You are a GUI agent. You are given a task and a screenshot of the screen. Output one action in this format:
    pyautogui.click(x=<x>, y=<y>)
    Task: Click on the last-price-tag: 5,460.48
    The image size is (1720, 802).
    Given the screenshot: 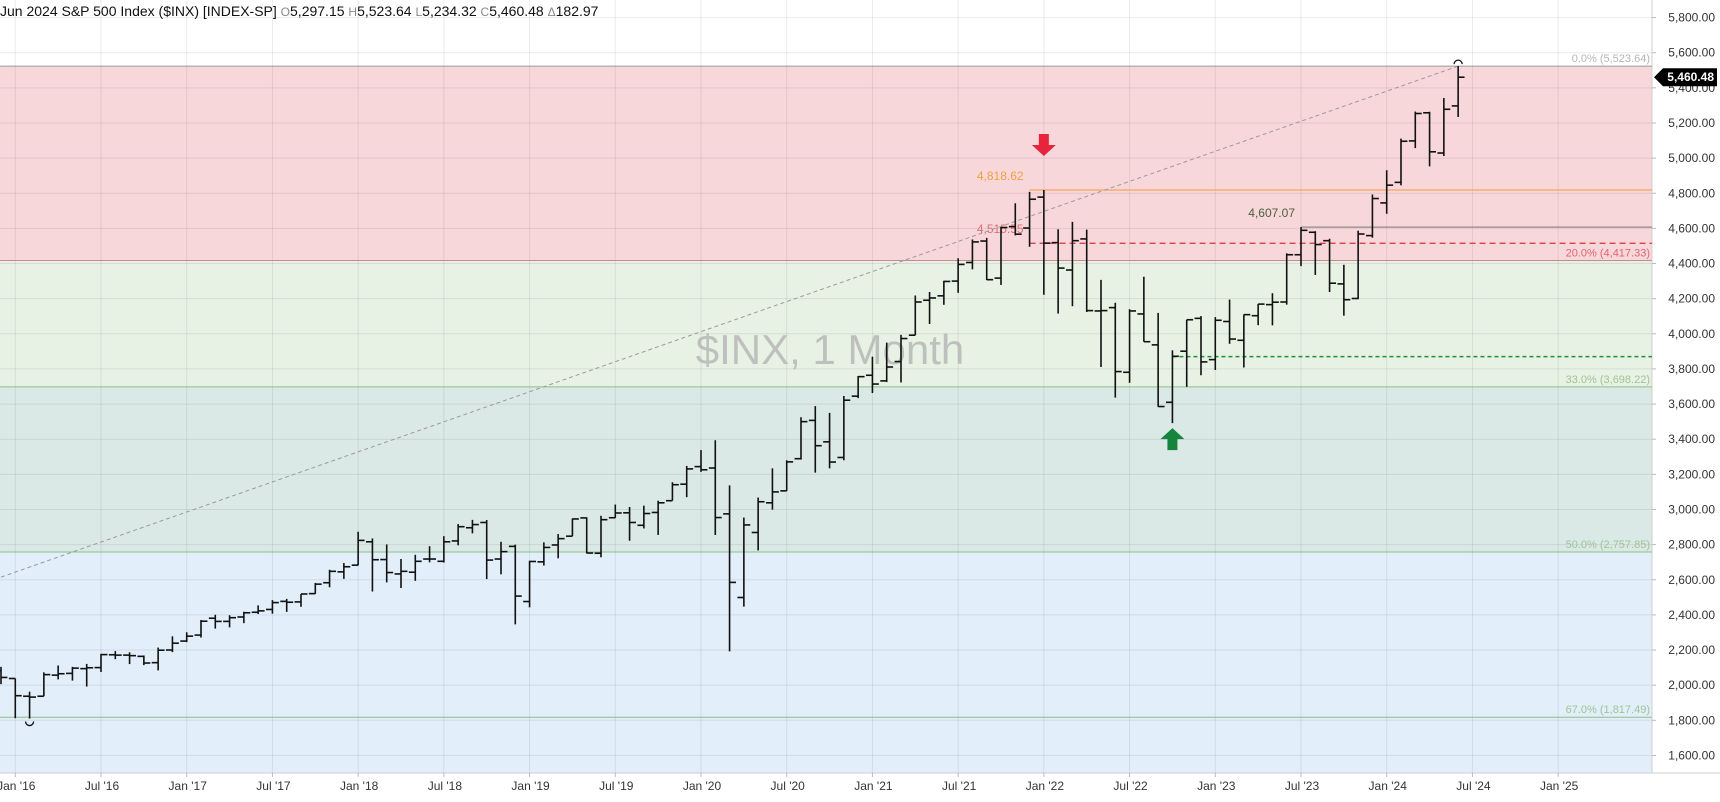 What is the action you would take?
    pyautogui.click(x=1685, y=77)
    